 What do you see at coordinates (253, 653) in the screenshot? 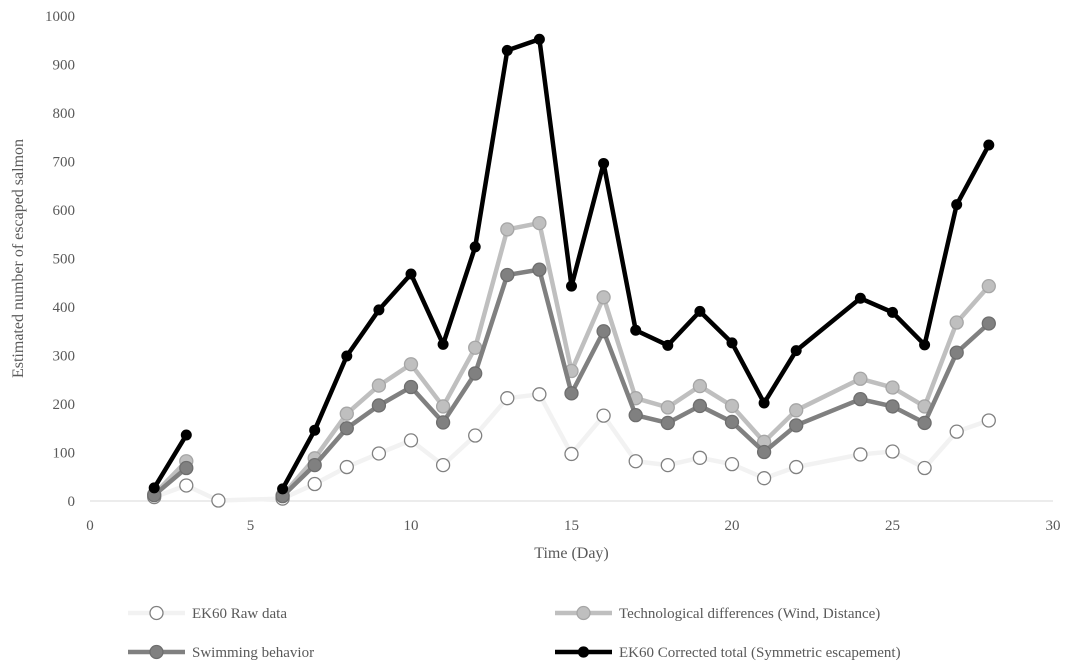
I see `legend-label: Swimming behavior` at bounding box center [253, 653].